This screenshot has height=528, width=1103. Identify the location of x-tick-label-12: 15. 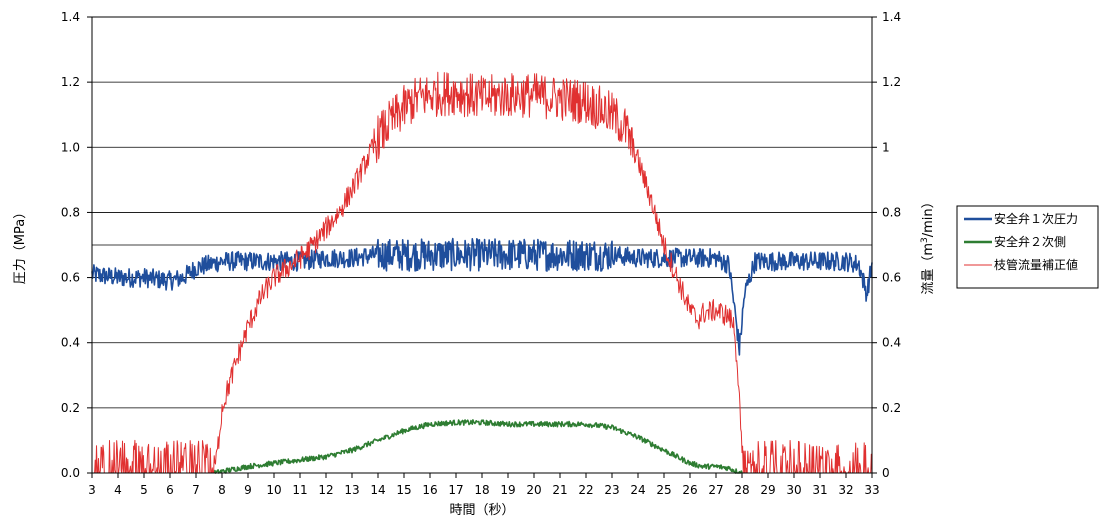
(403, 490).